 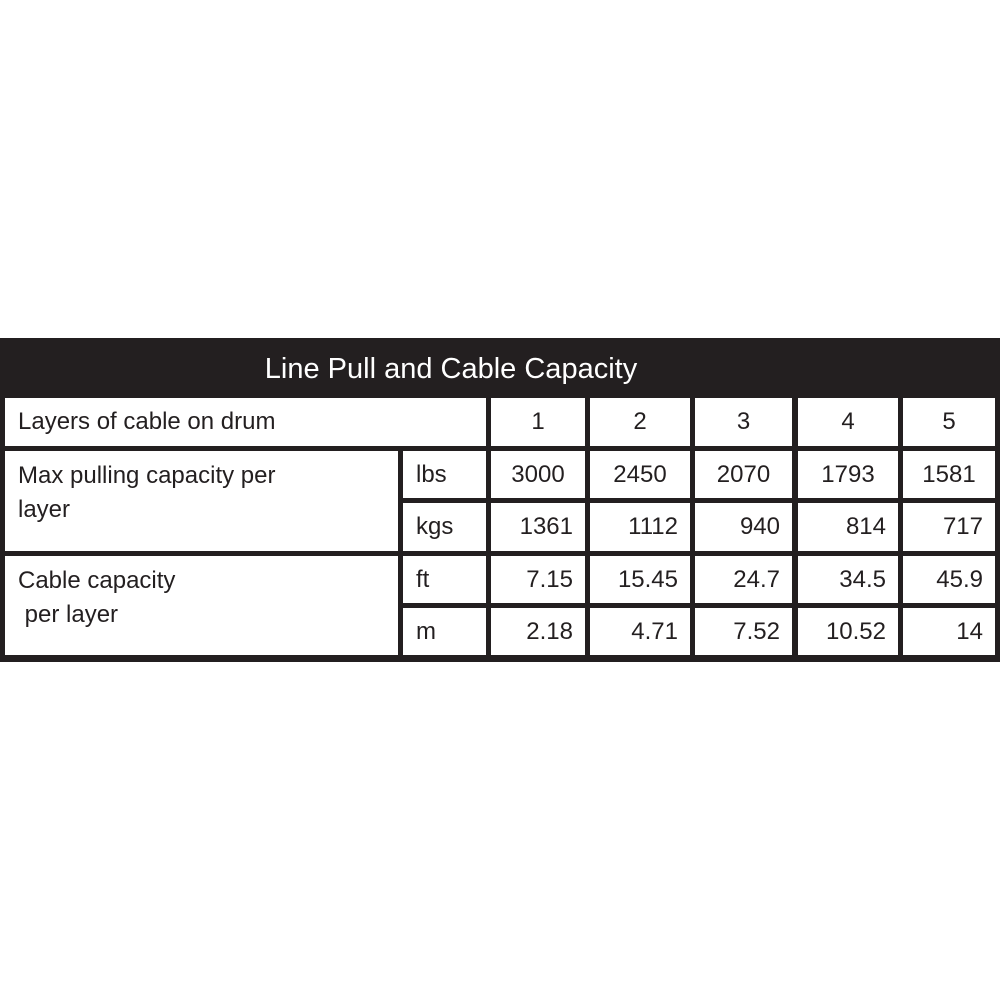 I want to click on value-cell: 14, so click(x=949, y=631).